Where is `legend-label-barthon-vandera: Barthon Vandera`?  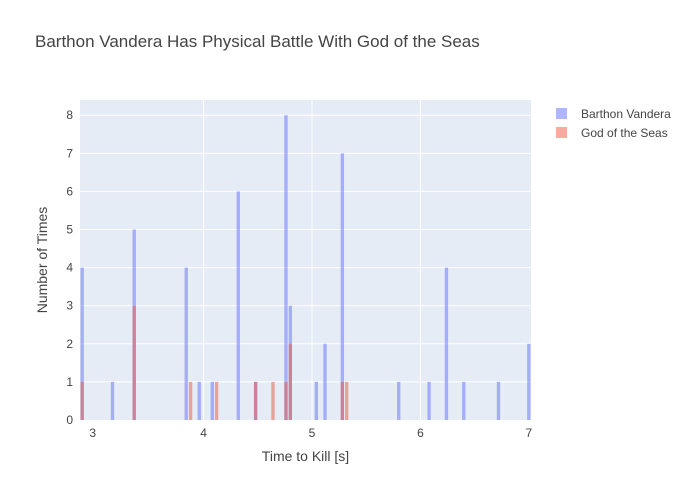
legend-label-barthon-vandera: Barthon Vandera is located at coordinates (626, 114).